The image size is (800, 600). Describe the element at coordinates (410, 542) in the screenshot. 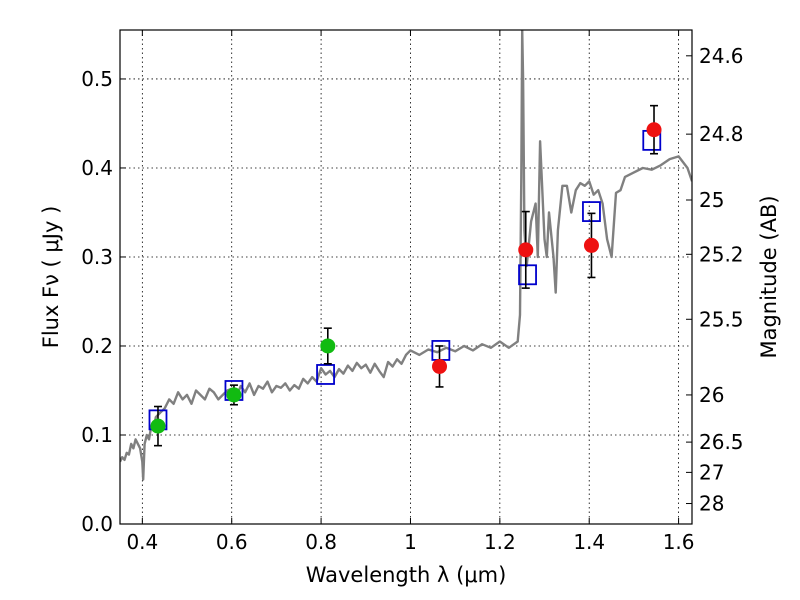

I see `x-tick-label: 1` at that location.